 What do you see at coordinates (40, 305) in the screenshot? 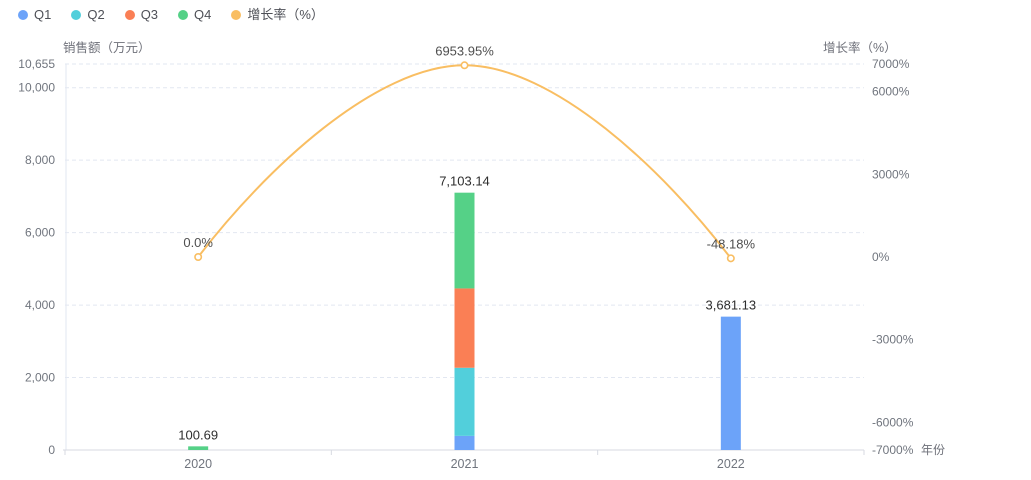
I see `left-axis-tick-label: 4,000` at bounding box center [40, 305].